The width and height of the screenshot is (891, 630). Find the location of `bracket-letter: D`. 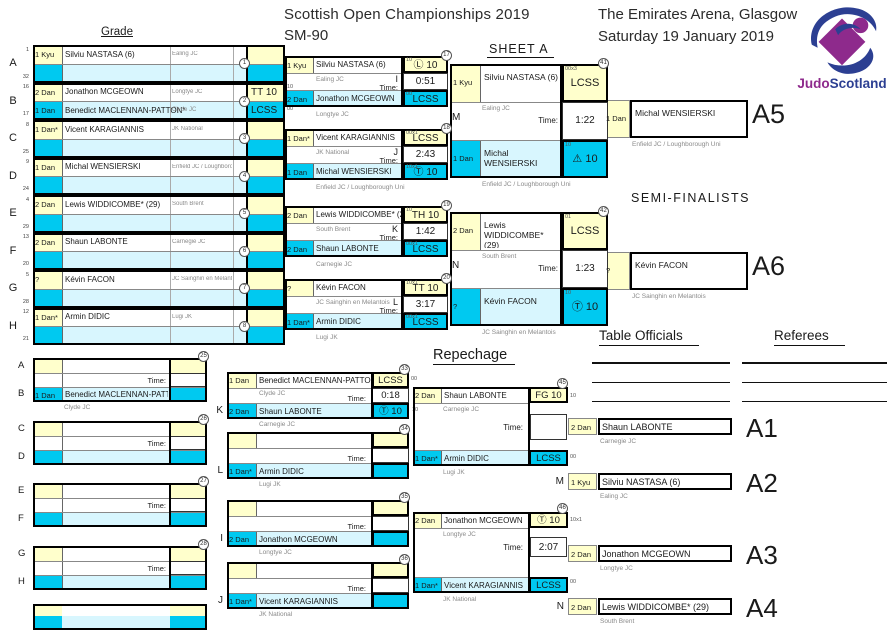

bracket-letter: D is located at coordinates (21, 456).